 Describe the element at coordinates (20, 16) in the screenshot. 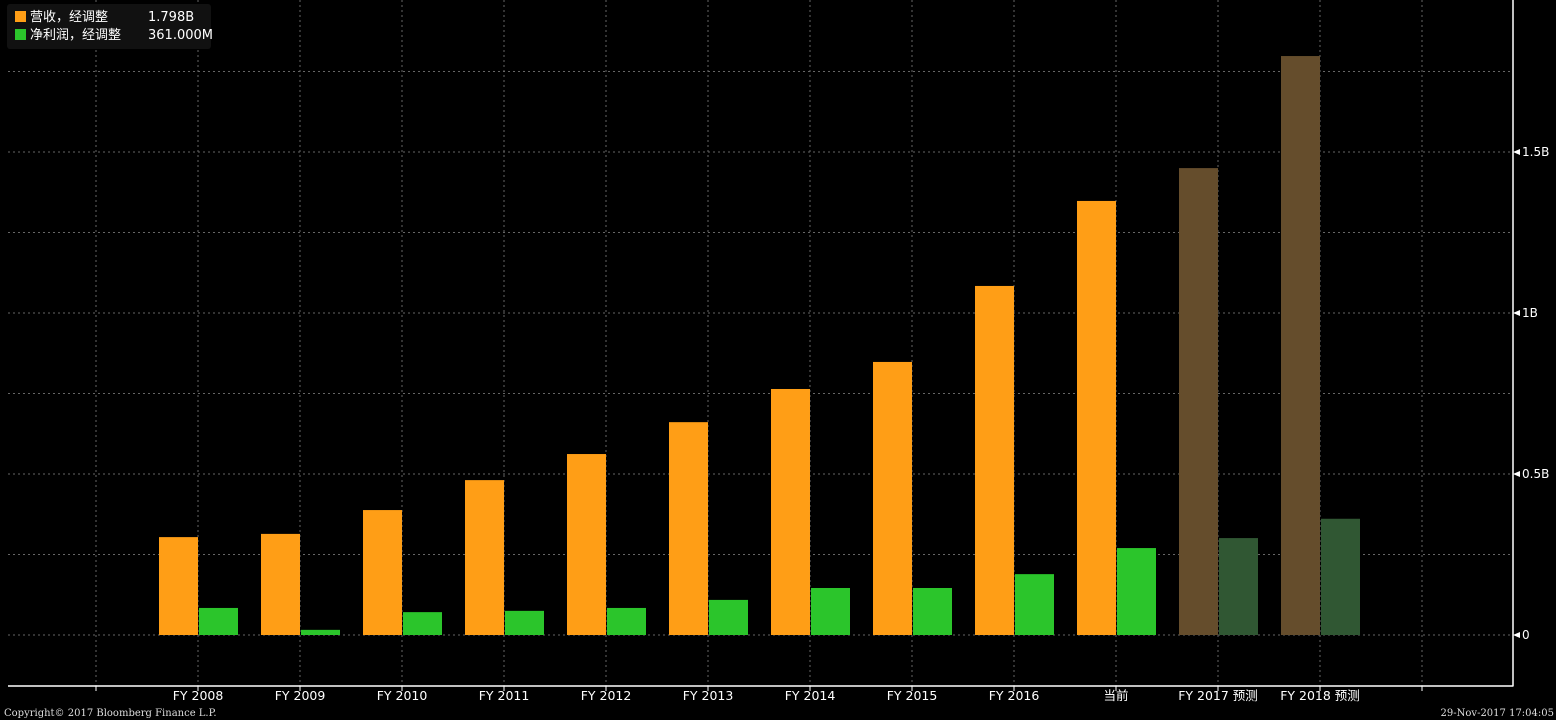

I see `legend-swatch-revenue` at that location.